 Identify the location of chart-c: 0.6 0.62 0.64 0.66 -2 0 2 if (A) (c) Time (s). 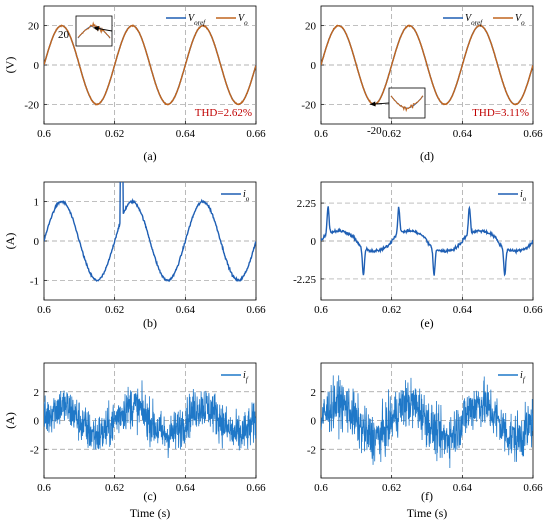
(134, 441).